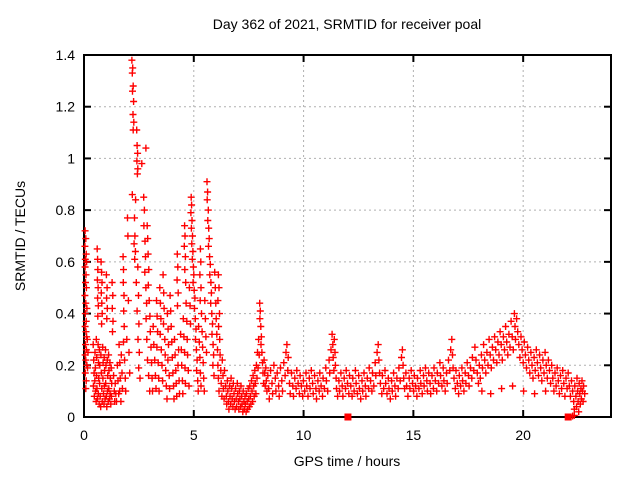 Image resolution: width=640 pixels, height=480 pixels. Describe the element at coordinates (347, 461) in the screenshot. I see `x-axis-label: GPS time / hours` at that location.